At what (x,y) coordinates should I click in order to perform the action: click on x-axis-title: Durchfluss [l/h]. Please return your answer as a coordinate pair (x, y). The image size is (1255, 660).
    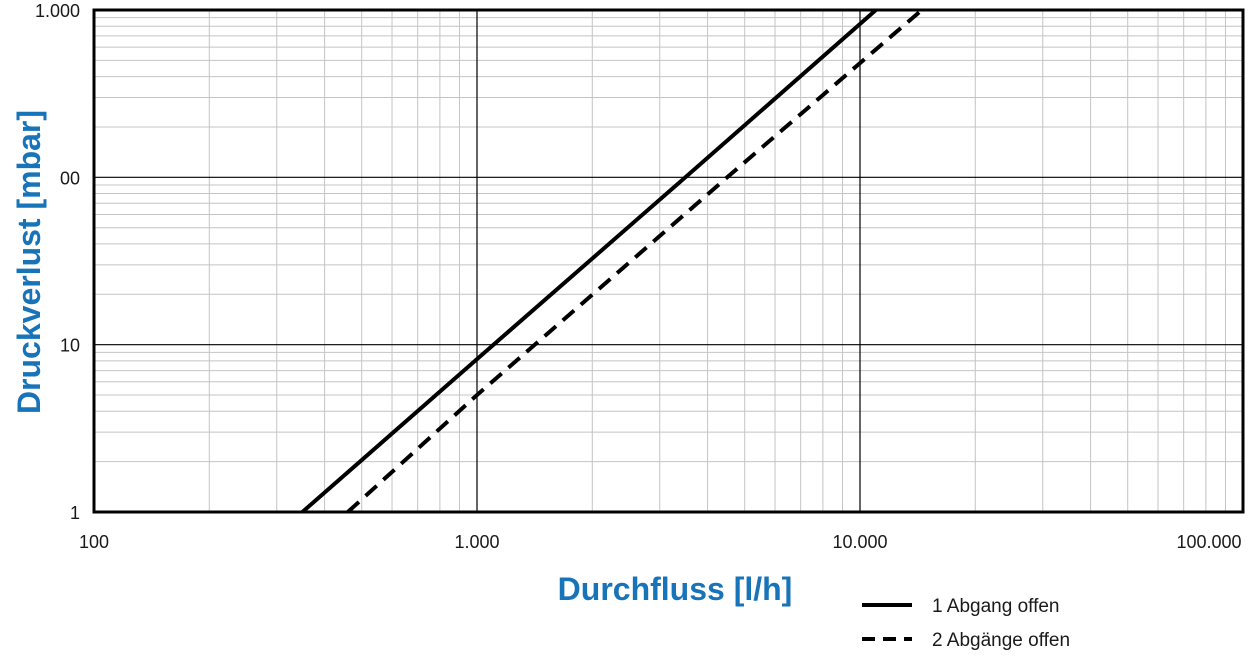
    Looking at the image, I should click on (675, 589).